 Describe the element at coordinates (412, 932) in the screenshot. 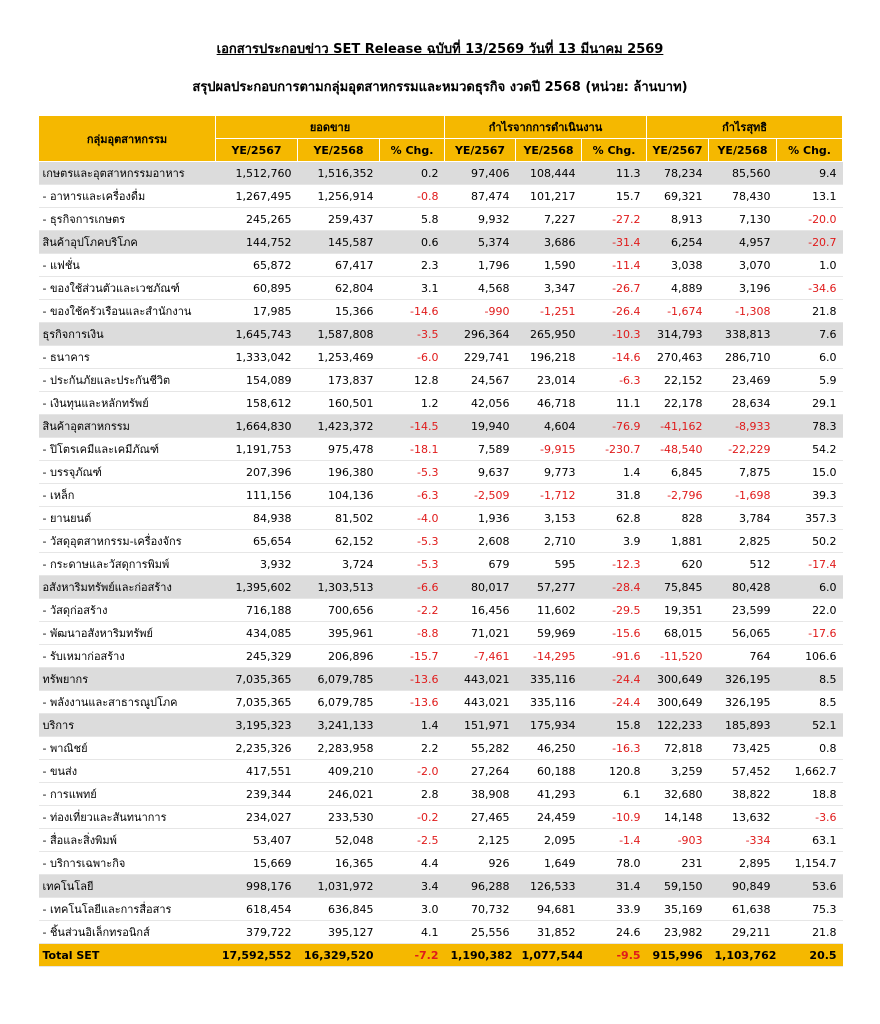

I see `cell: 4.1` at that location.